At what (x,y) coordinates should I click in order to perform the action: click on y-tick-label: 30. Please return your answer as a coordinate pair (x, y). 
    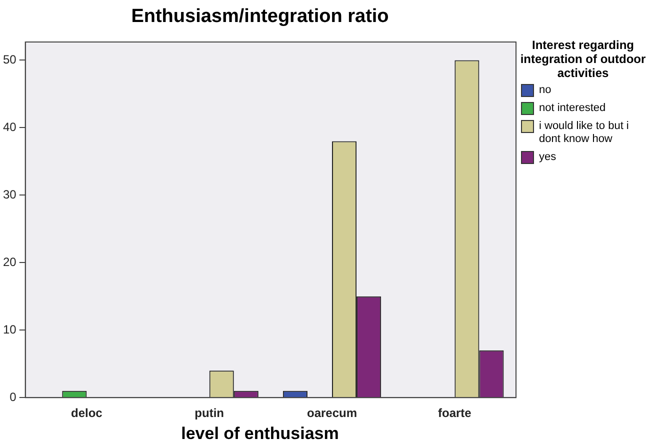
    Looking at the image, I should click on (9, 194).